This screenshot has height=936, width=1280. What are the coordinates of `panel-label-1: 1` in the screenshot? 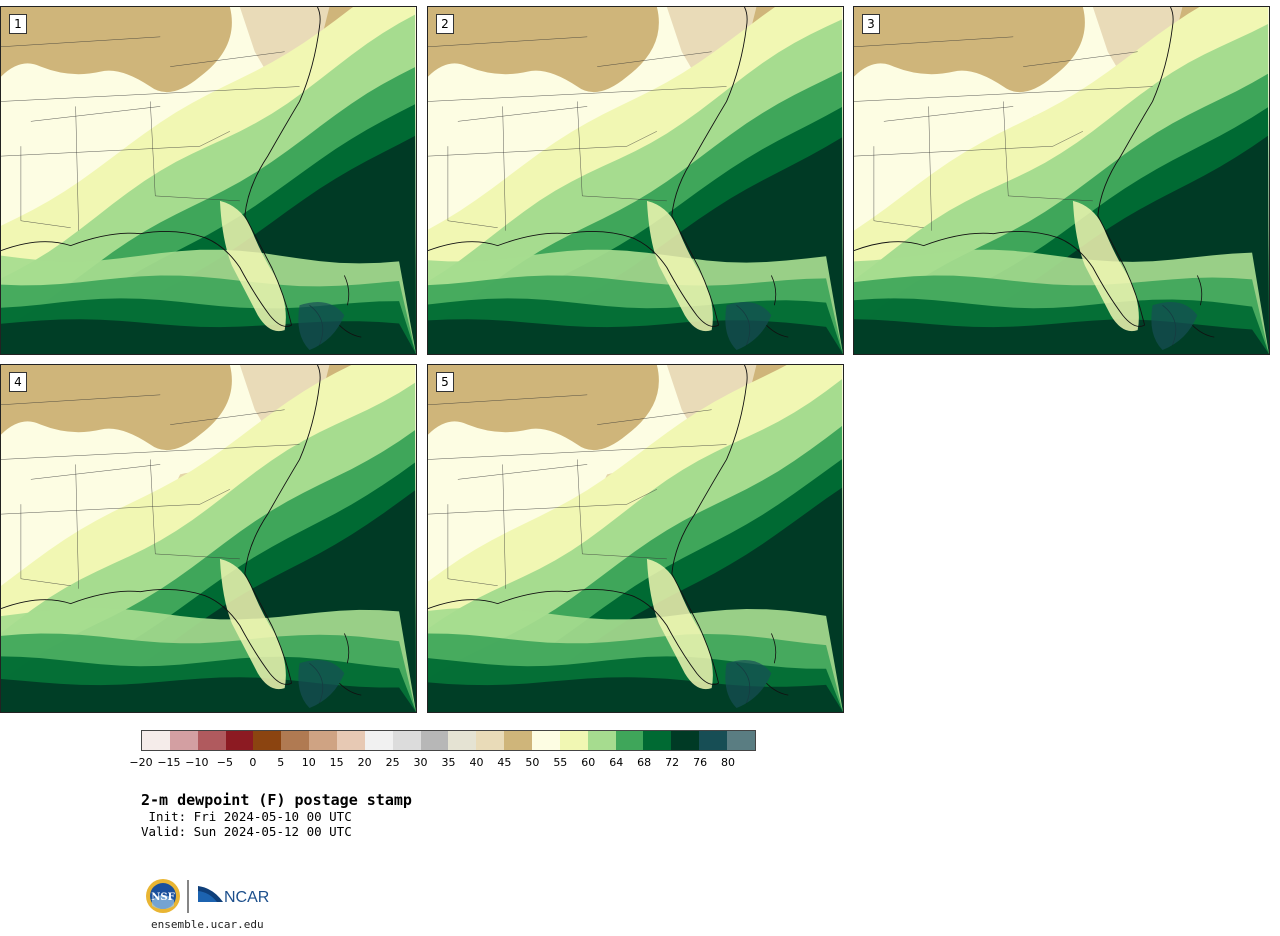 It's located at (18, 24).